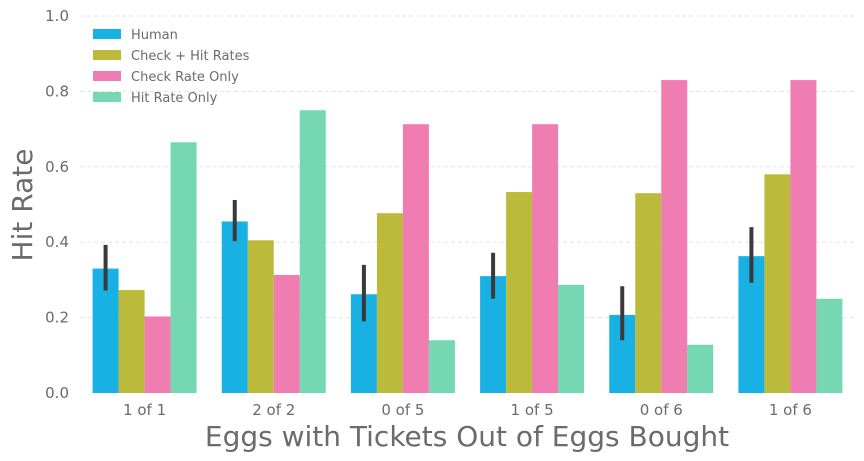  Describe the element at coordinates (57, 167) in the screenshot. I see `y-tick-label: 0.6` at that location.